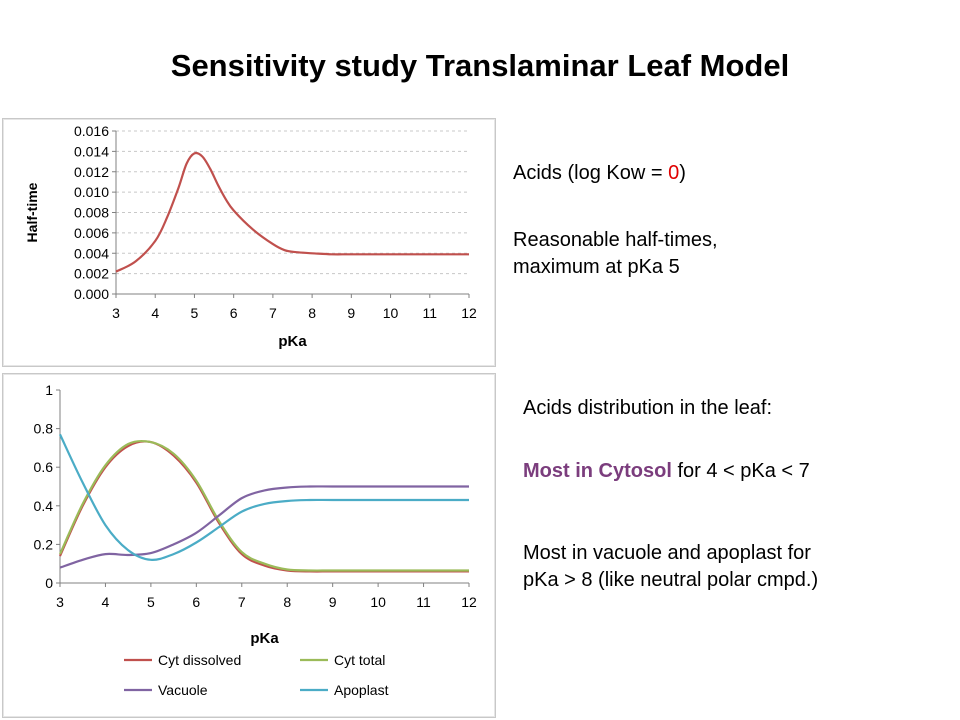 The height and width of the screenshot is (720, 960). What do you see at coordinates (361, 690) in the screenshot?
I see `legend-label-apoplast: Apoplast` at bounding box center [361, 690].